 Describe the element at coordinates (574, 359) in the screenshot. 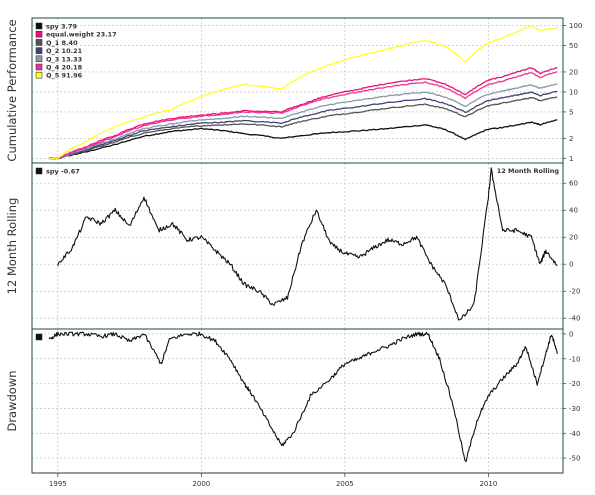

I see `y-tick-label: -10` at that location.